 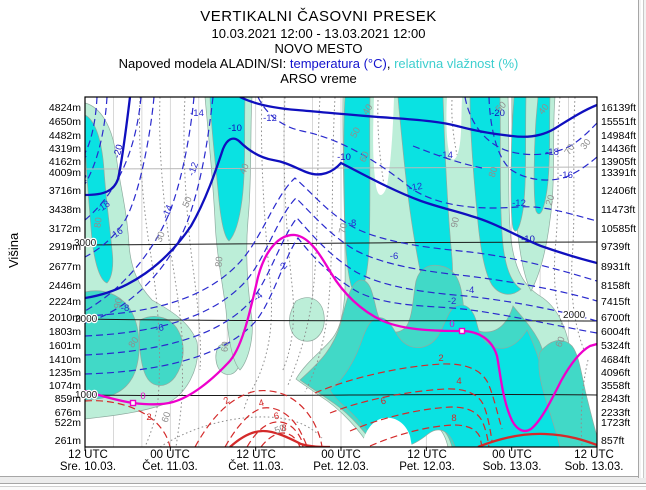 What do you see at coordinates (86, 395) in the screenshot?
I see `svg-text: 1000` at bounding box center [86, 395].